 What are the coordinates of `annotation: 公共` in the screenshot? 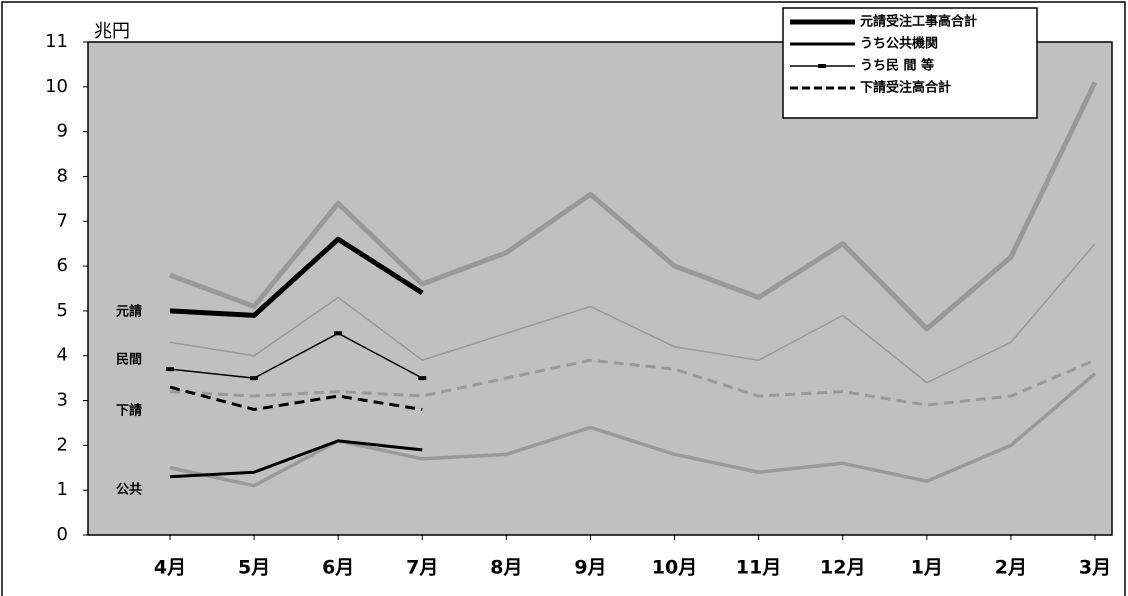 It's located at (129, 490).